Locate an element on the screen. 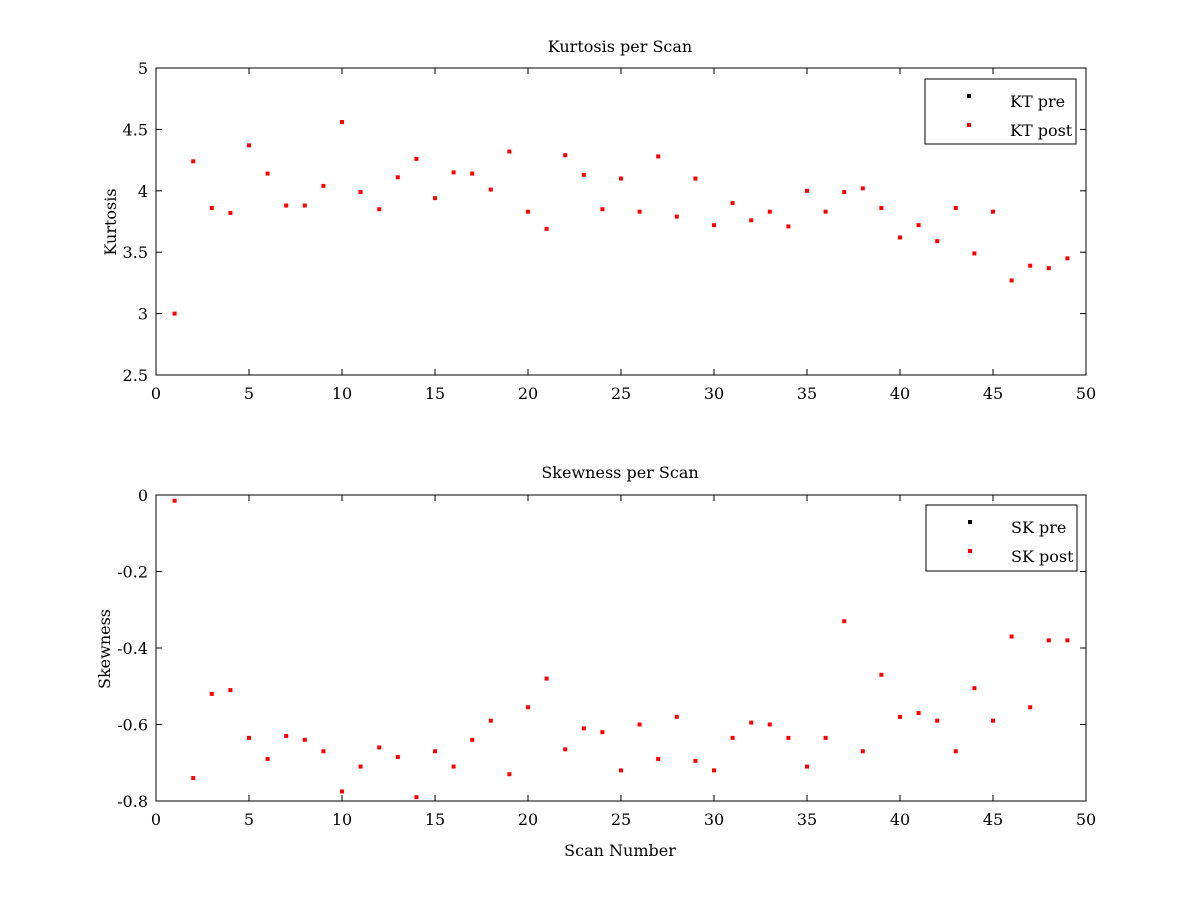 This screenshot has height=900, width=1200. chart-title: Kurtosis per Scan is located at coordinates (620, 46).